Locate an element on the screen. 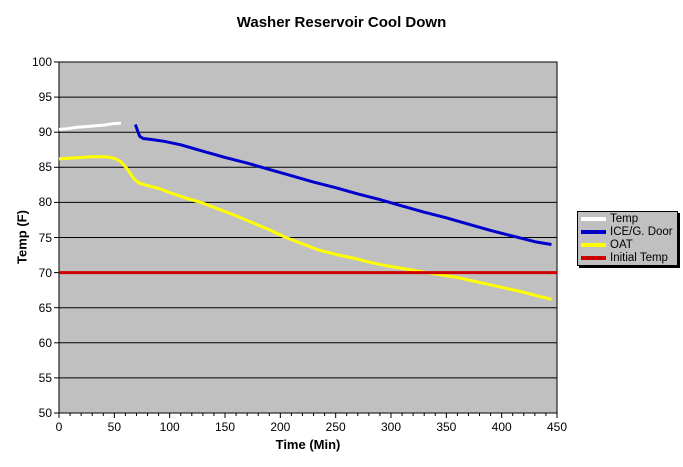 Image resolution: width=683 pixels, height=467 pixels. legend-label: ICE/G. Door is located at coordinates (641, 232).